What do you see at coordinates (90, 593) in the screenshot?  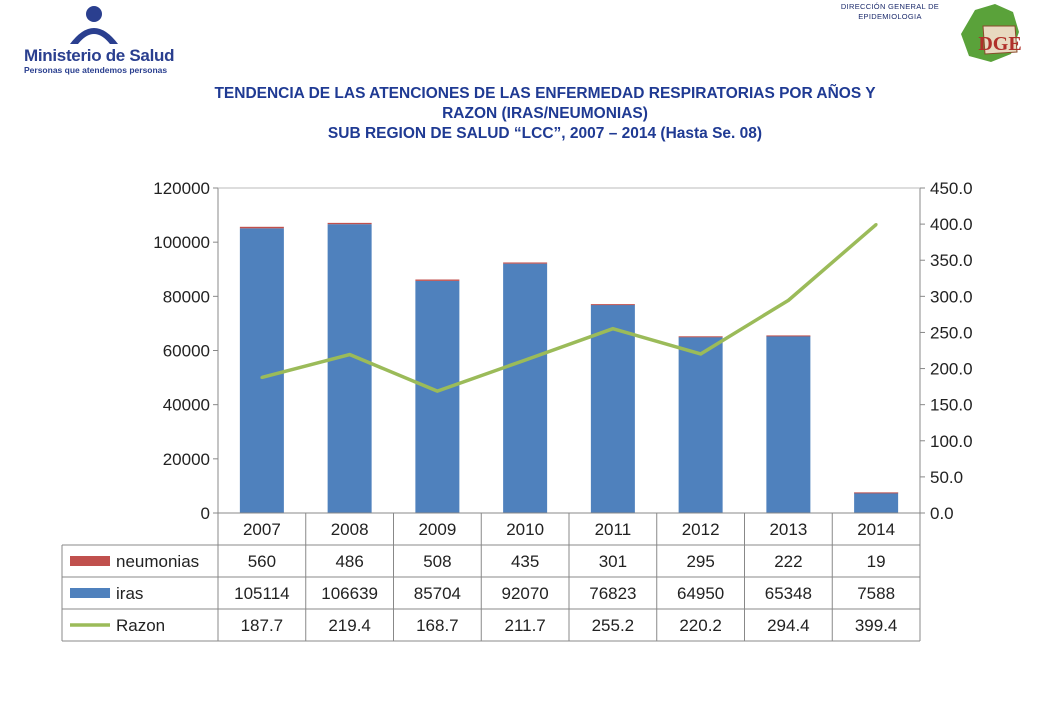 I see `legend-key-iras` at bounding box center [90, 593].